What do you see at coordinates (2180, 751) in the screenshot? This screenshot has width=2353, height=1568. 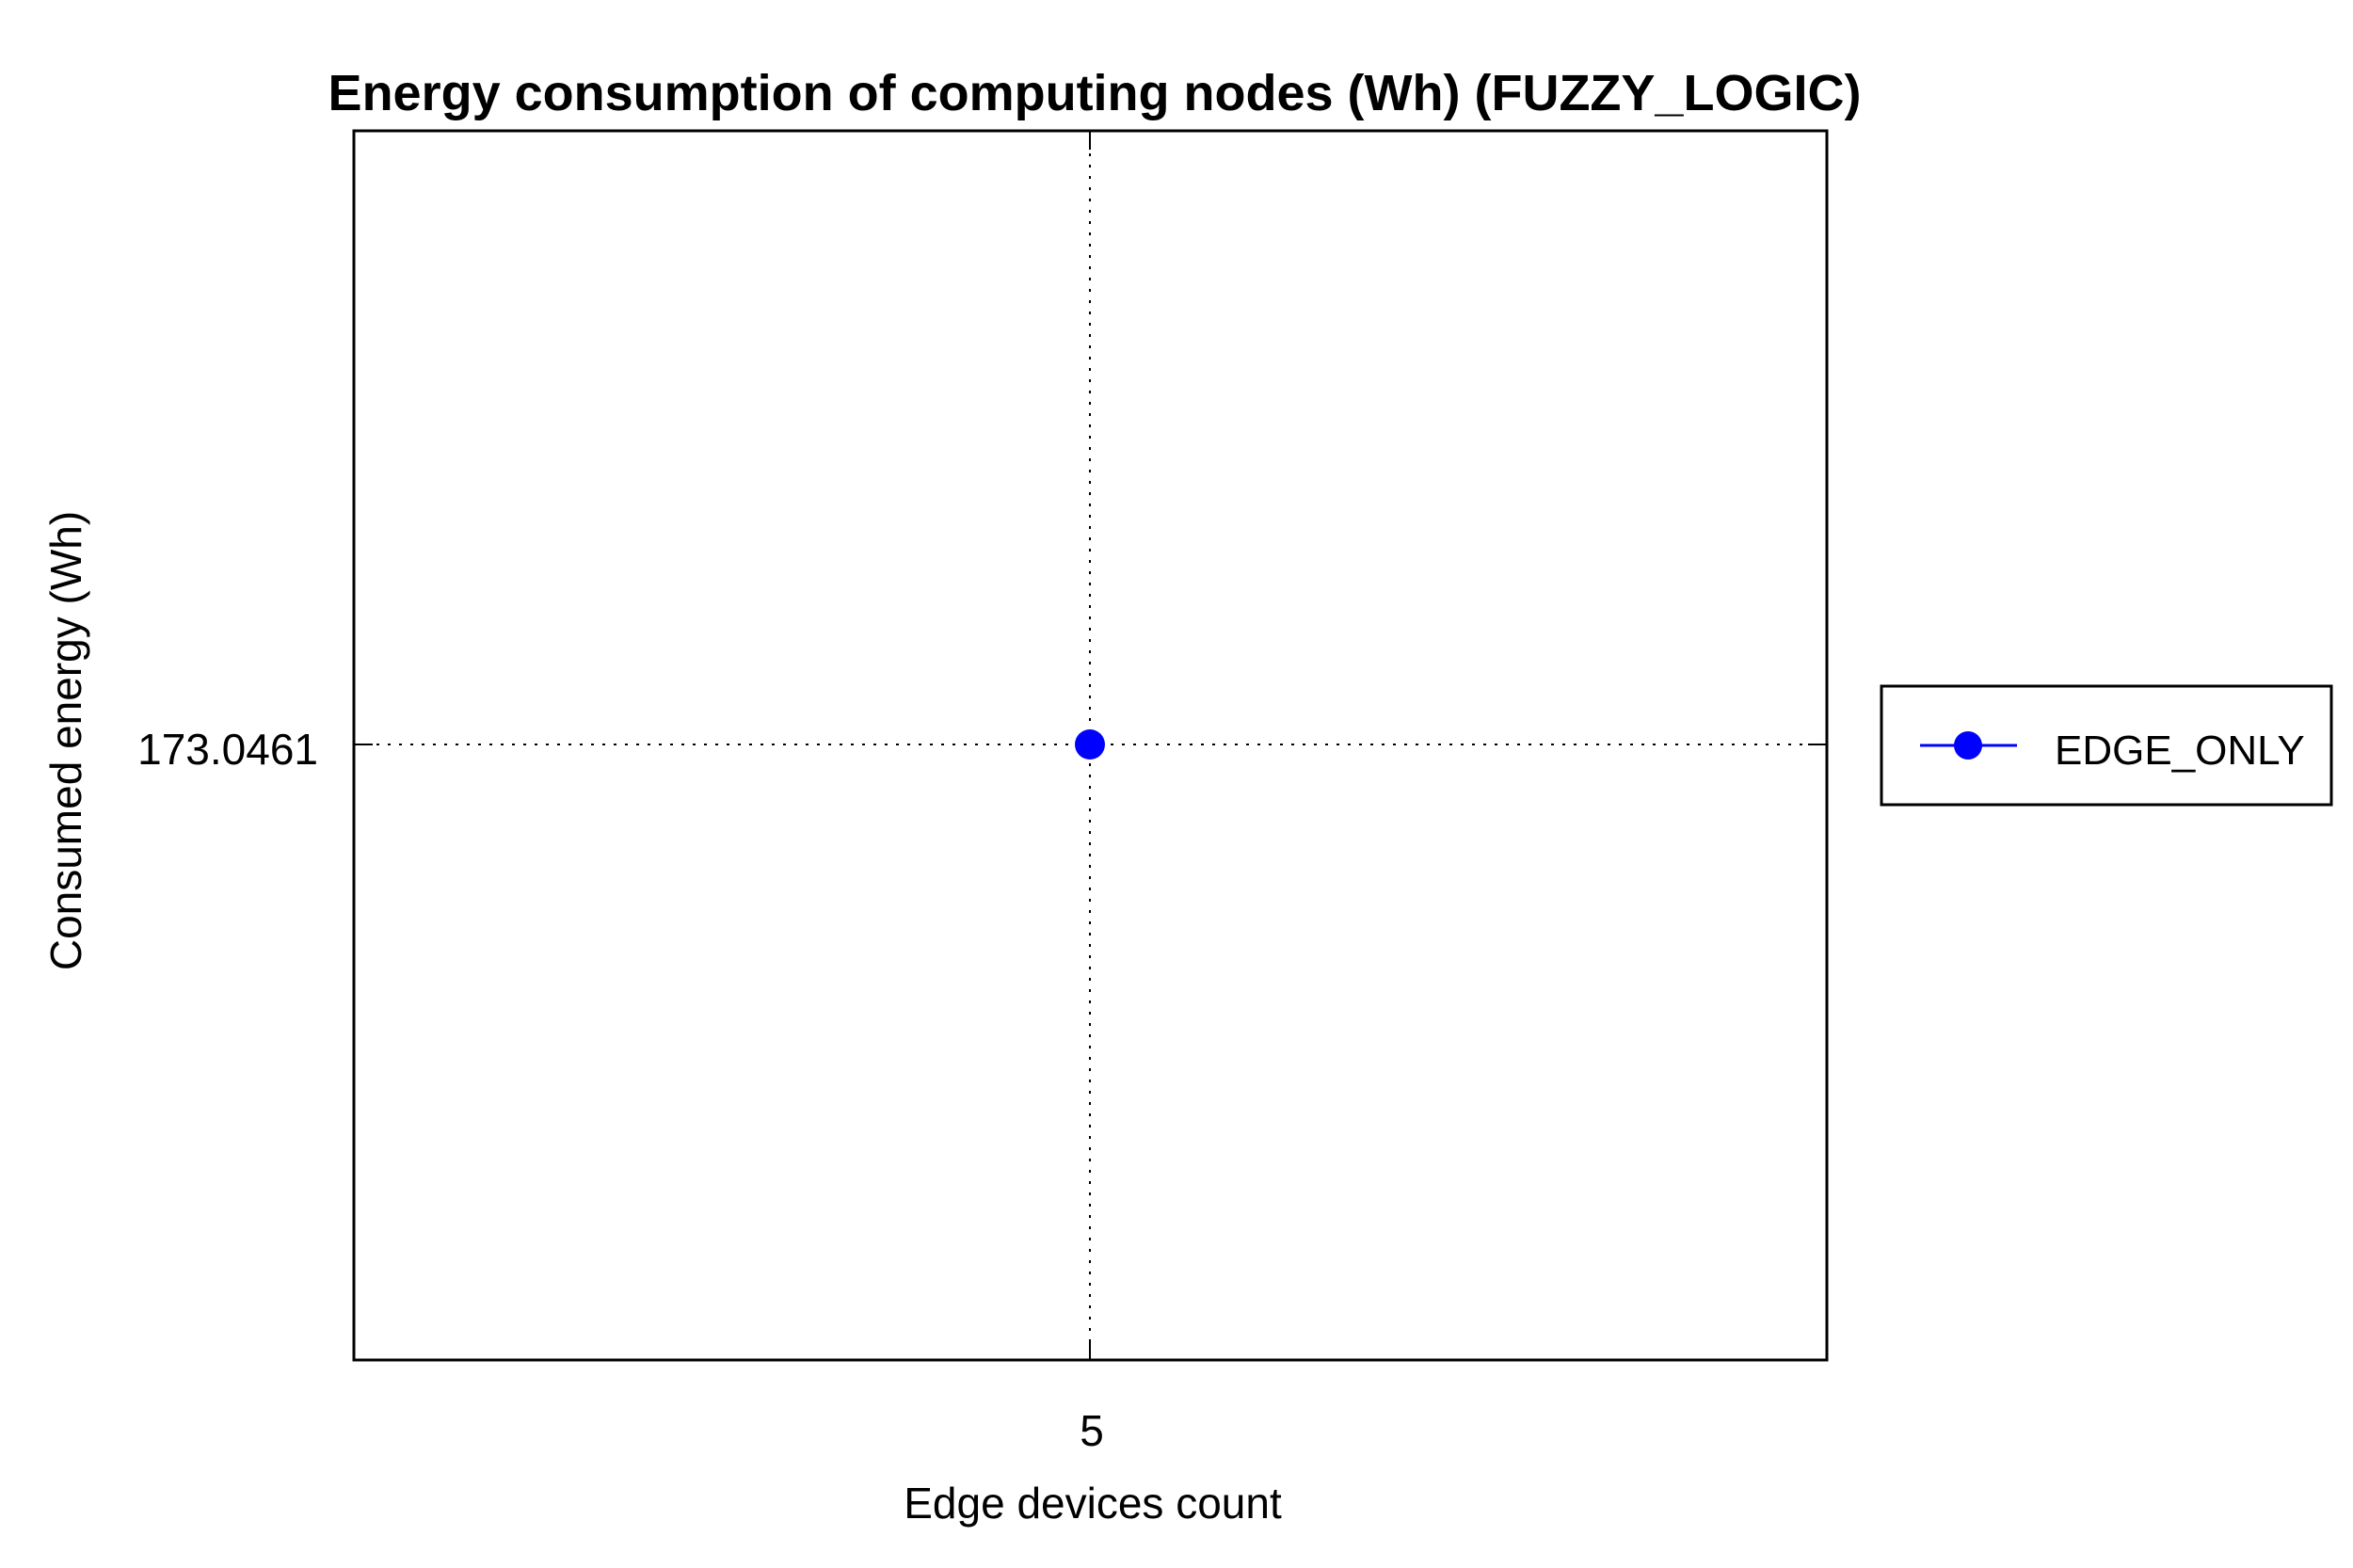 I see `legend-label-edge-only: EDGE_ONLY` at bounding box center [2180, 751].